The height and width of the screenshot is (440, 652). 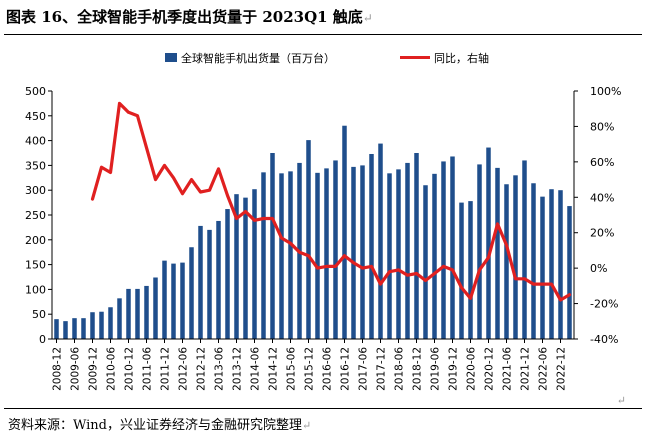 I want to click on y-tick-label-right: -40%, so click(x=604, y=339).